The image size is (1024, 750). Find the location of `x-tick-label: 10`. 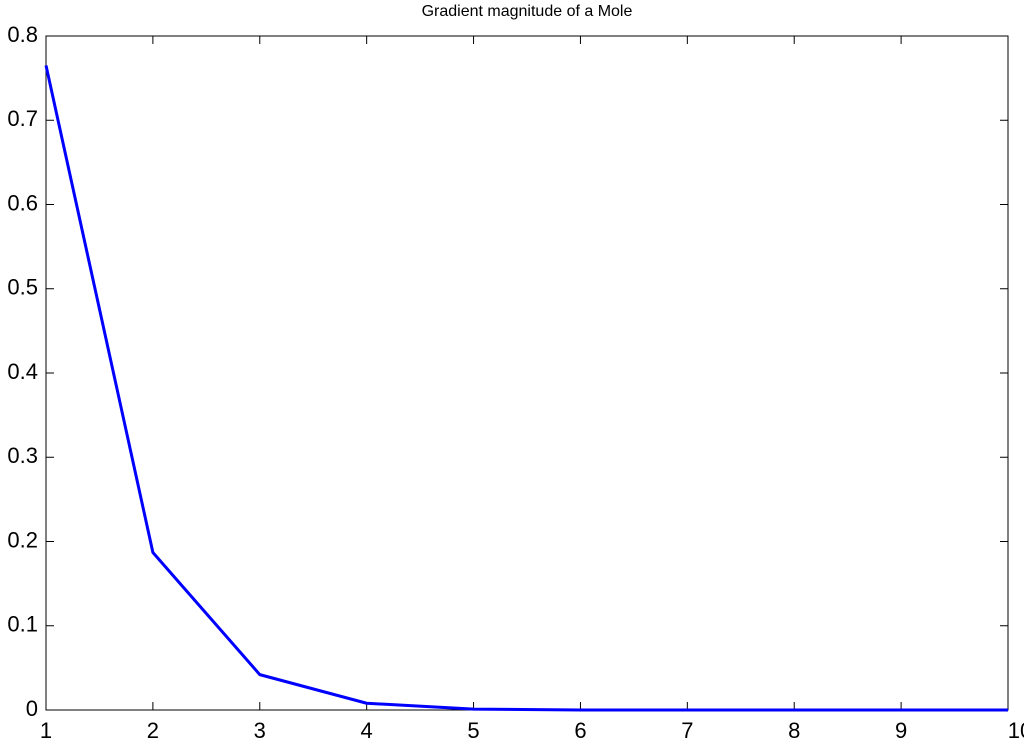

x-tick-label: 10 is located at coordinates (1016, 730).